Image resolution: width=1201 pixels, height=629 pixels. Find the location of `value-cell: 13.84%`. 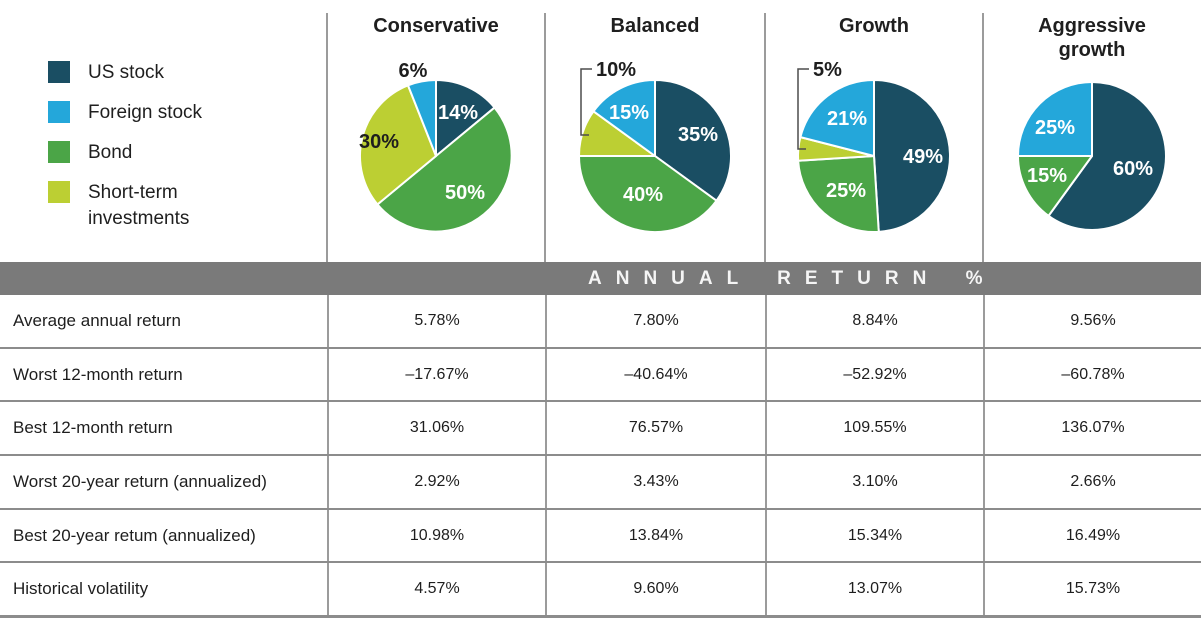

value-cell: 13.84% is located at coordinates (655, 535).